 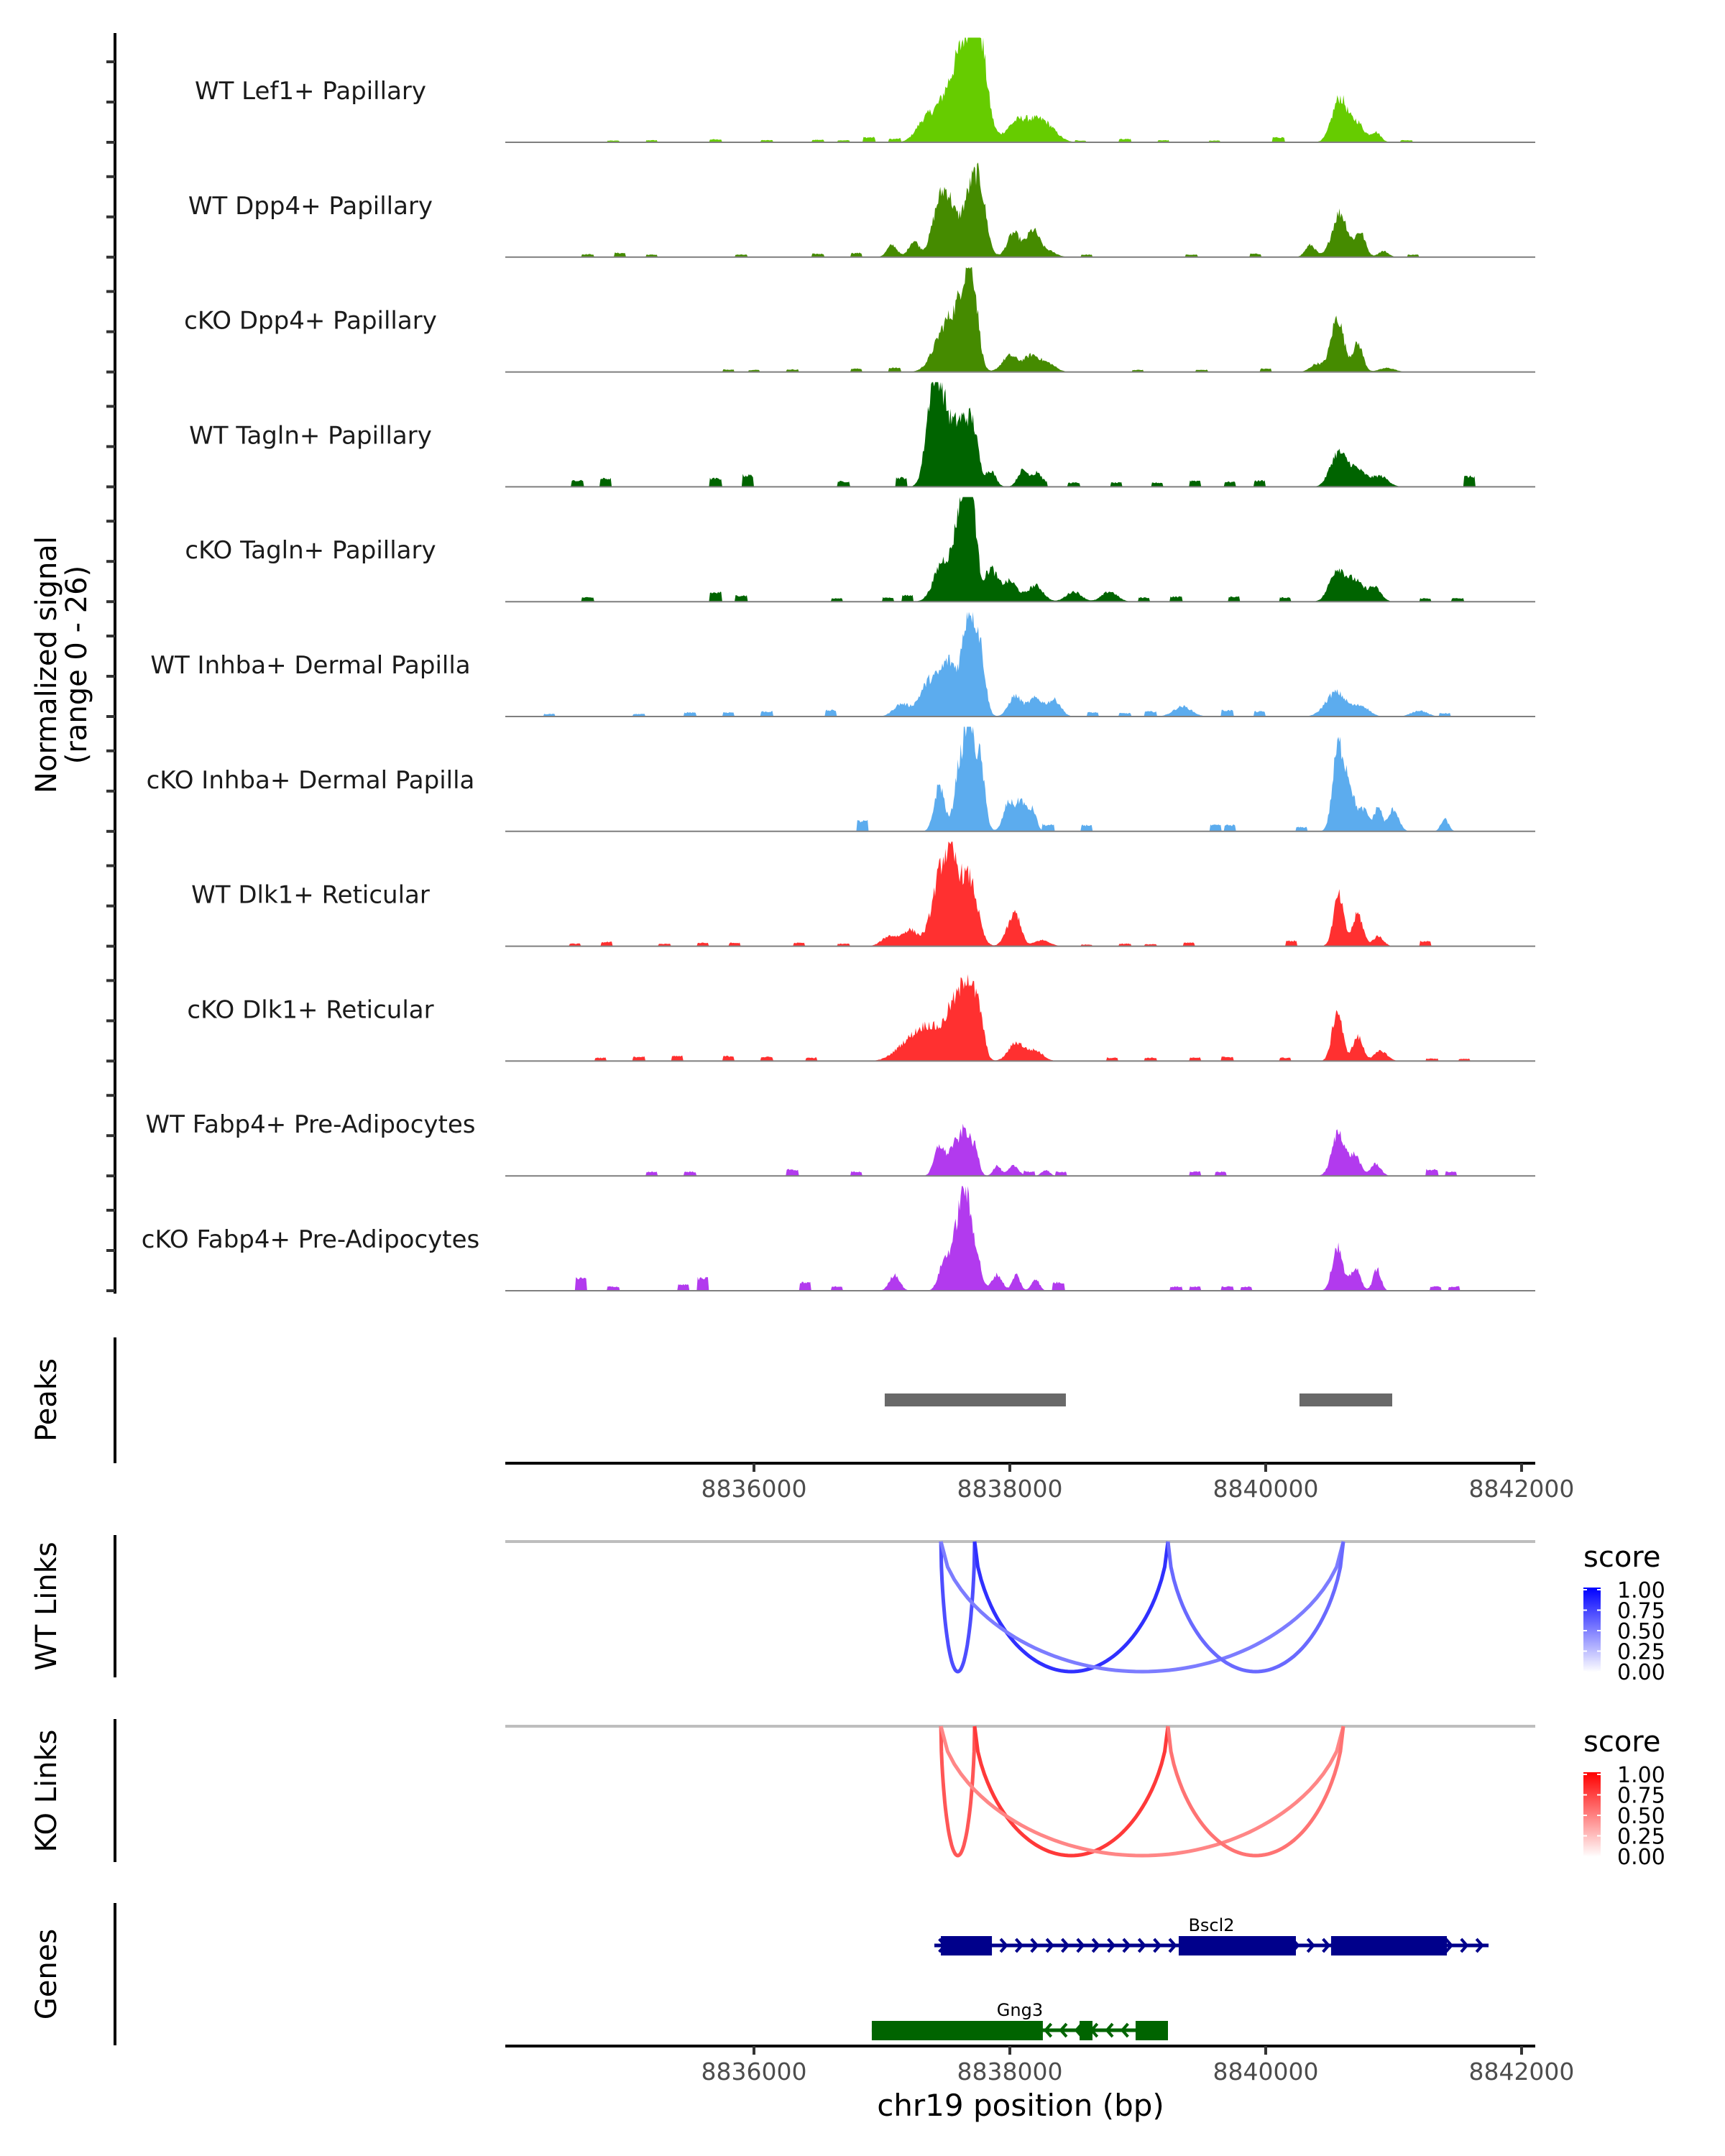 What do you see at coordinates (1138, 2066) in the screenshot?
I see `x-axis-ticks-lower: 8836000 8838000 8840000 8842000` at bounding box center [1138, 2066].